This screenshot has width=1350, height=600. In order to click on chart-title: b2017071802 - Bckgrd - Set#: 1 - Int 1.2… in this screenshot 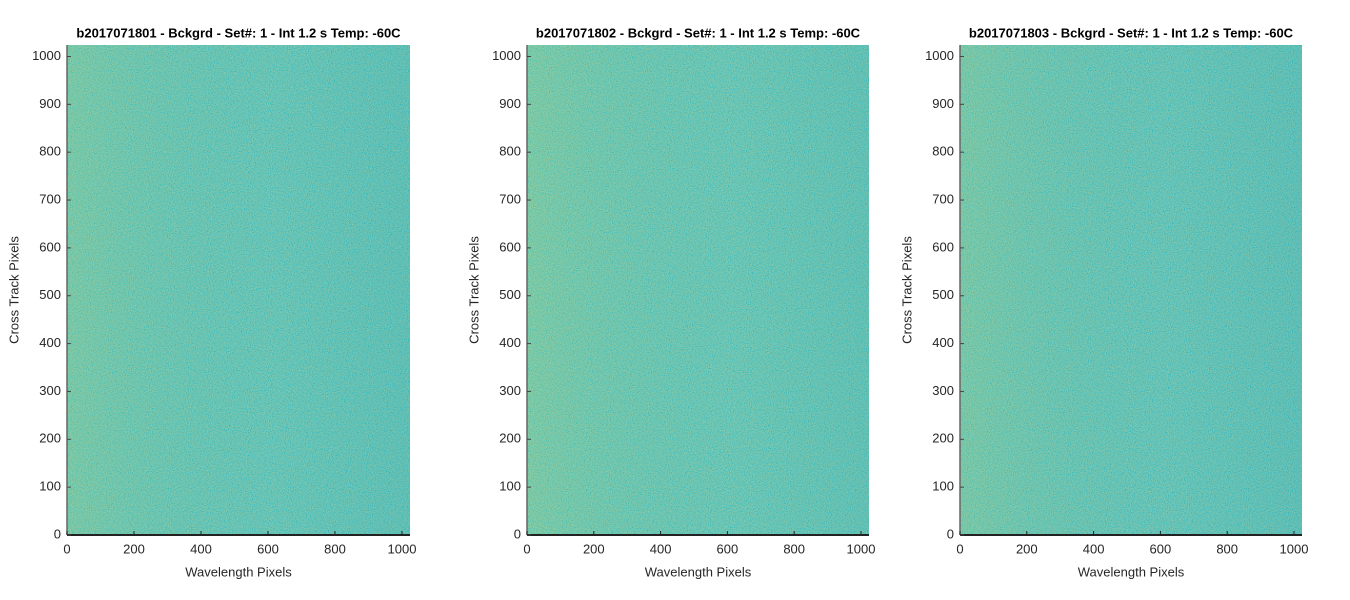, I will do `click(698, 32)`.